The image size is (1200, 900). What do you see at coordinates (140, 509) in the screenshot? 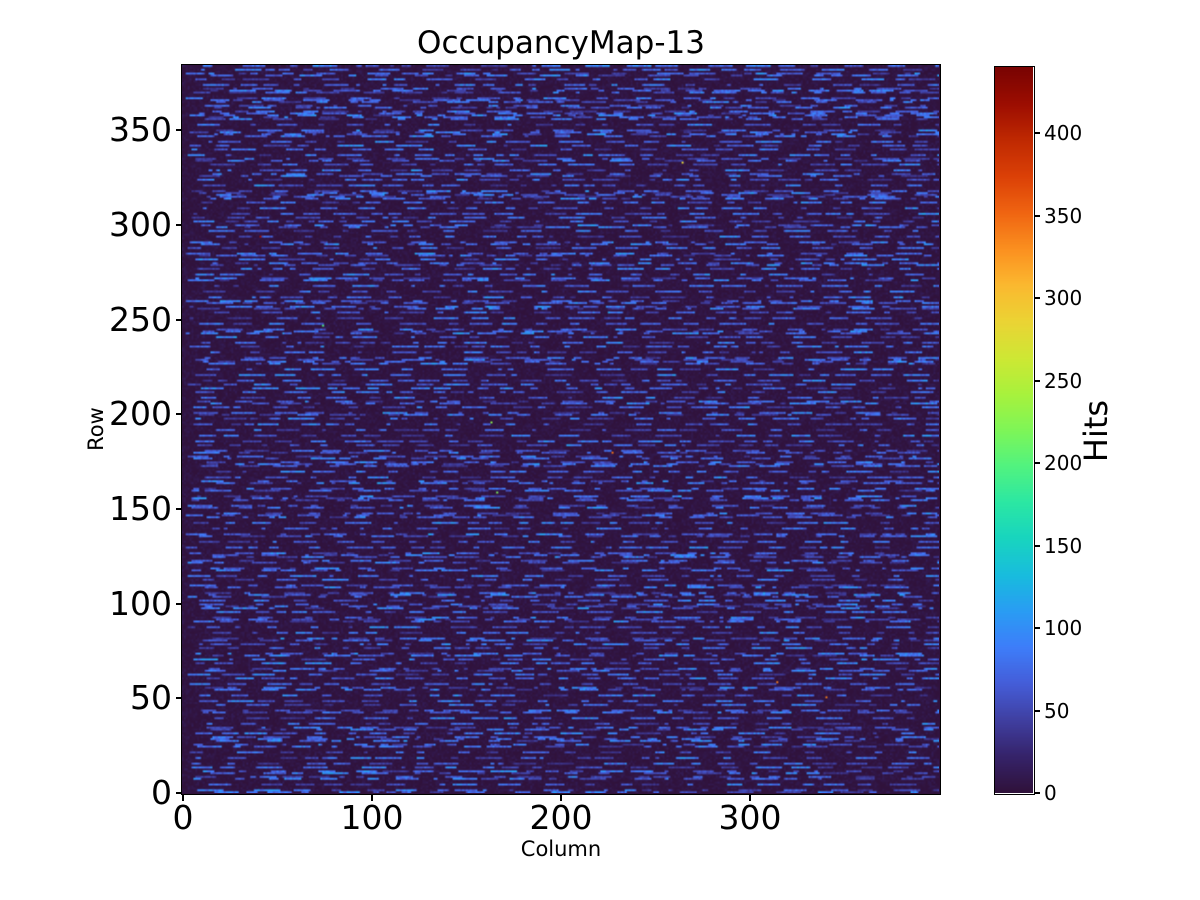
I see `y-tick-label: 150` at bounding box center [140, 509].